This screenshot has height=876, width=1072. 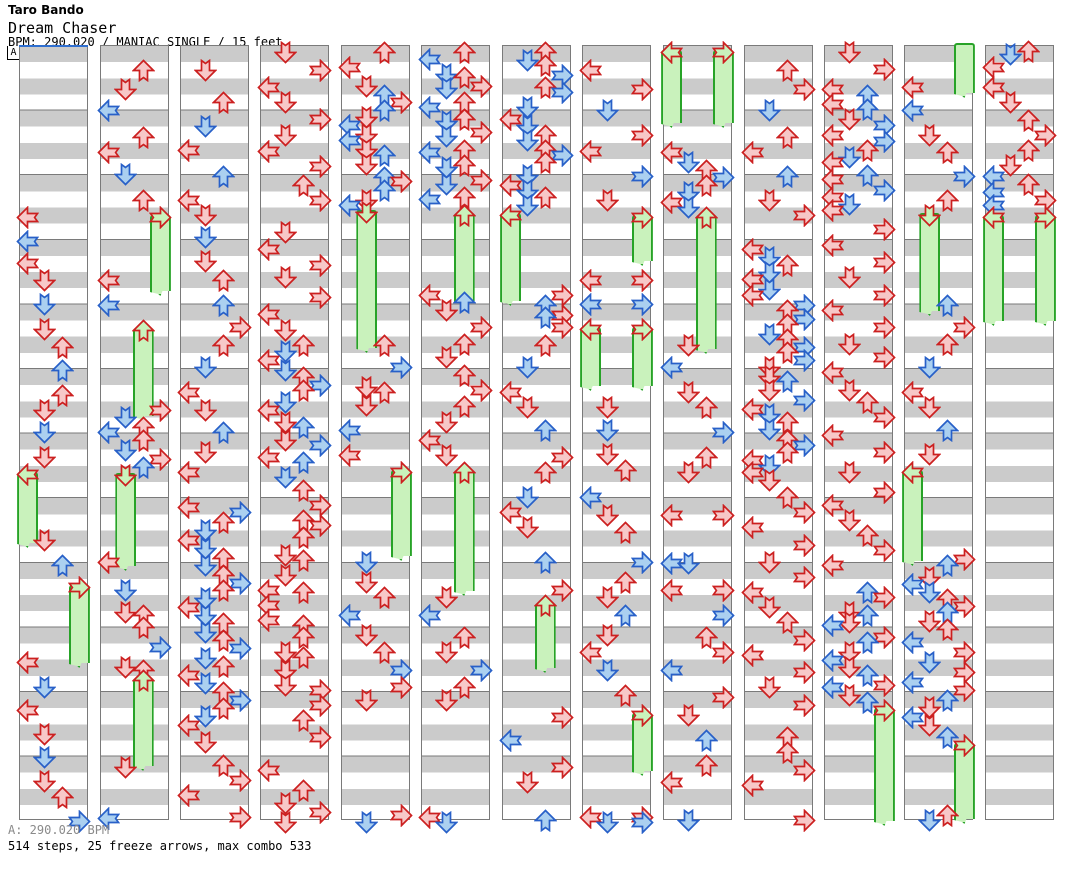 What do you see at coordinates (642, 217) in the screenshot?
I see `freeze-arrow-right-icon` at bounding box center [642, 217].